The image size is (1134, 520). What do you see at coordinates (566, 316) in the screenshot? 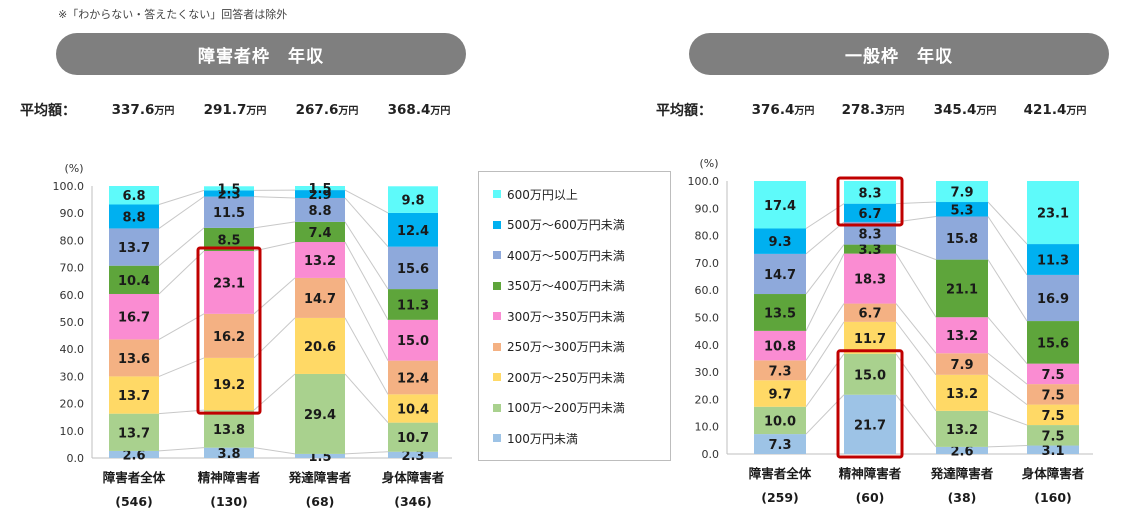
I see `legend-label: 300万～350万円未満` at bounding box center [566, 316].